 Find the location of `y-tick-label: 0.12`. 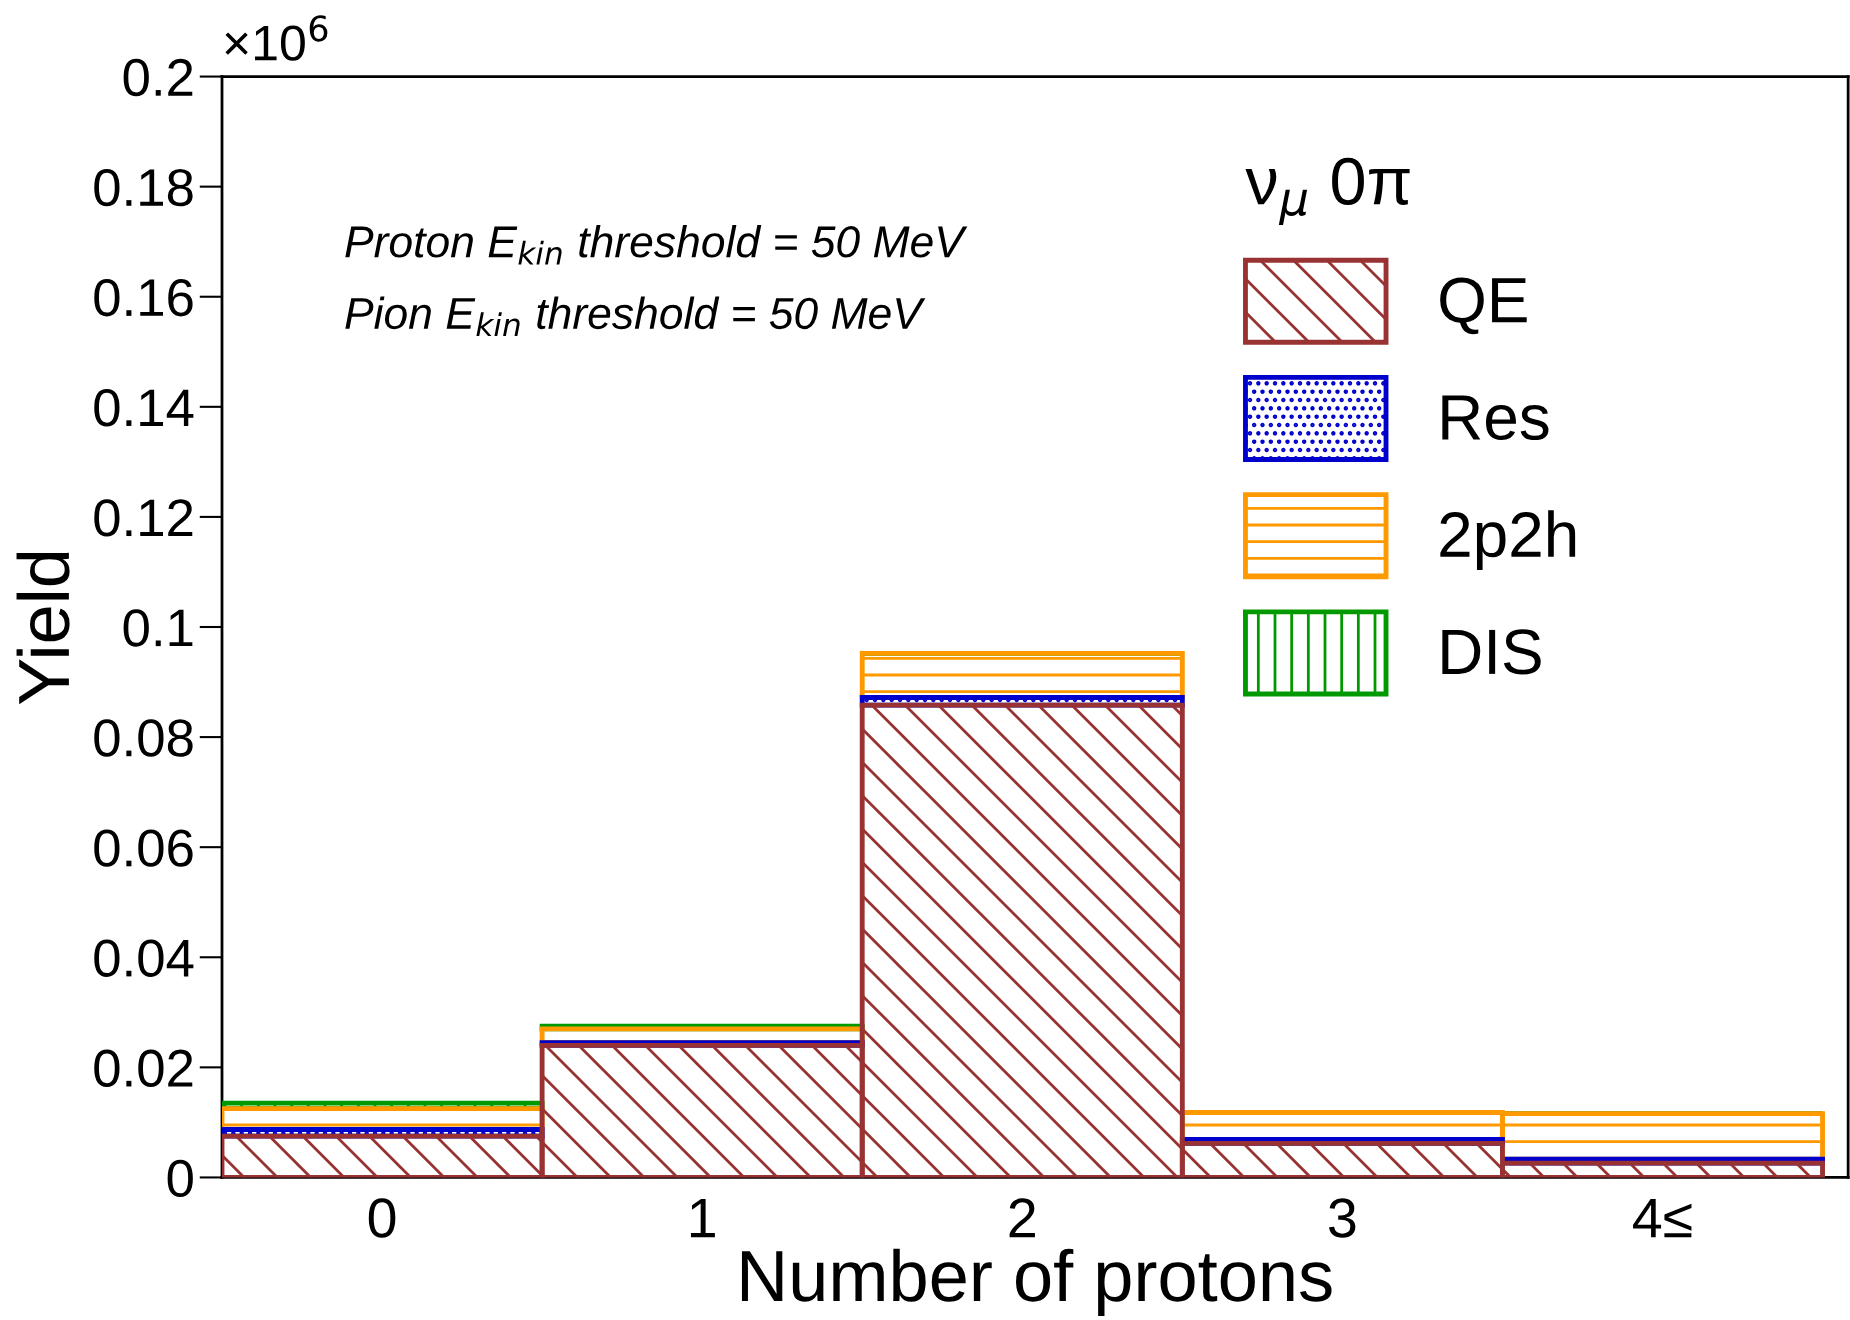

y-tick-label: 0.12 is located at coordinates (143, 518).